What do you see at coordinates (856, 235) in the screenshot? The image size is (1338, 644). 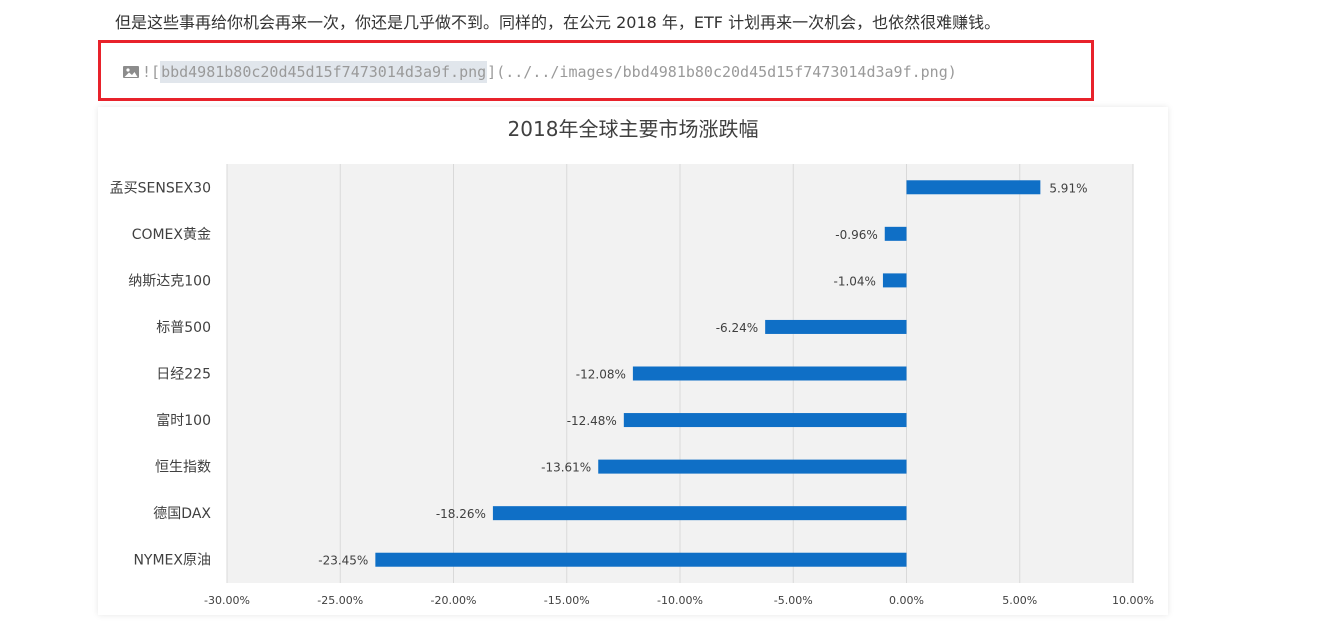 I see `data-label: -0.96%` at bounding box center [856, 235].